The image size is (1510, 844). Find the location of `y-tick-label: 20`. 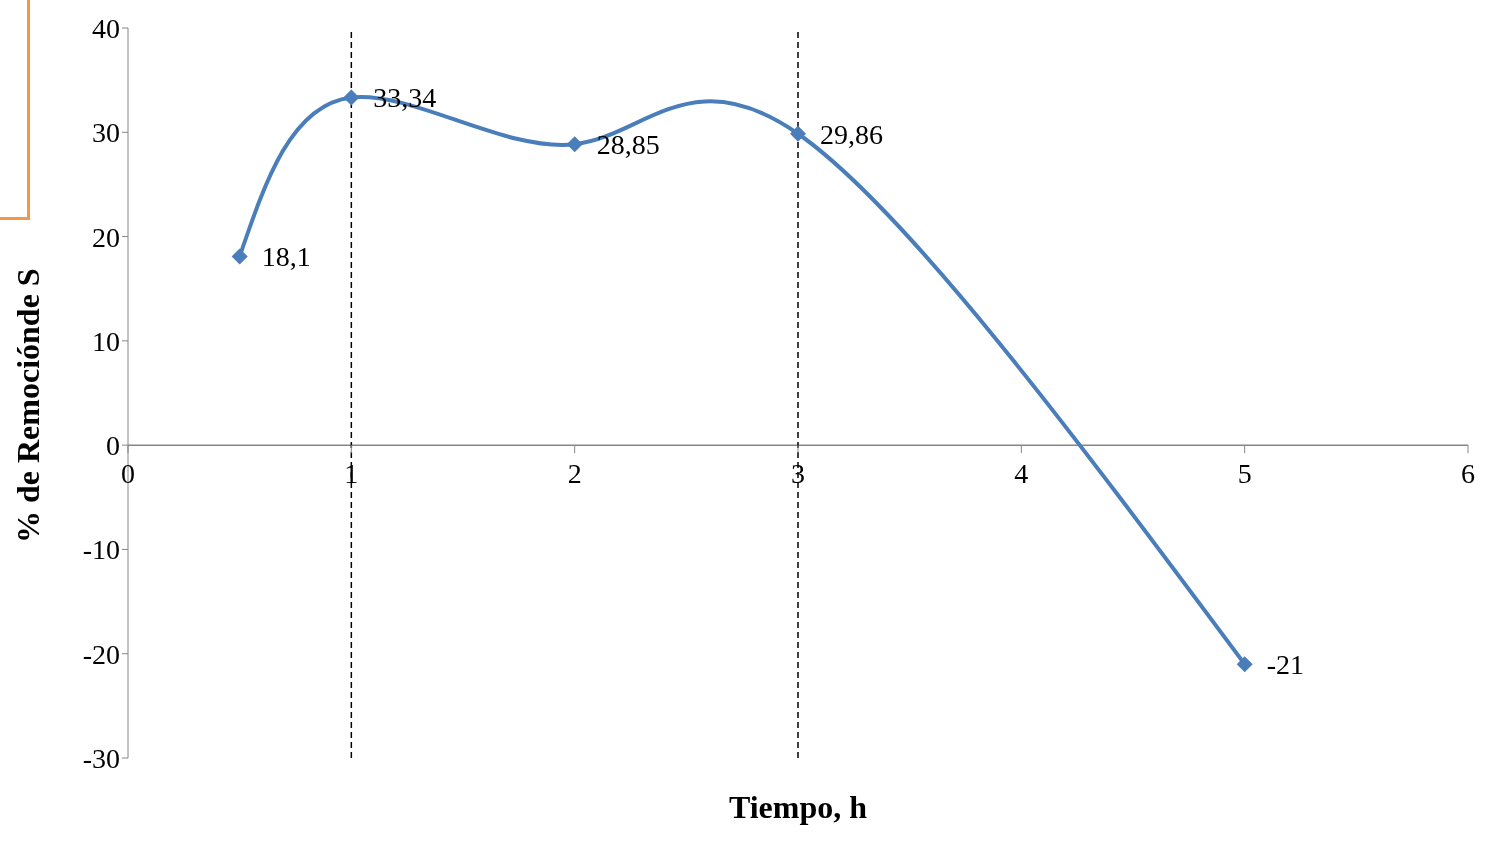

y-tick-label: 20 is located at coordinates (106, 237).